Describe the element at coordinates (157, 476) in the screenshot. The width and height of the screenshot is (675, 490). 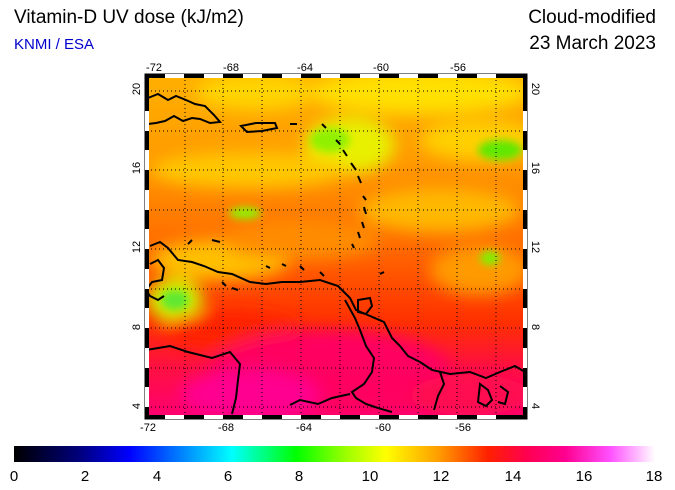
I see `colorbar-tick: 4` at that location.